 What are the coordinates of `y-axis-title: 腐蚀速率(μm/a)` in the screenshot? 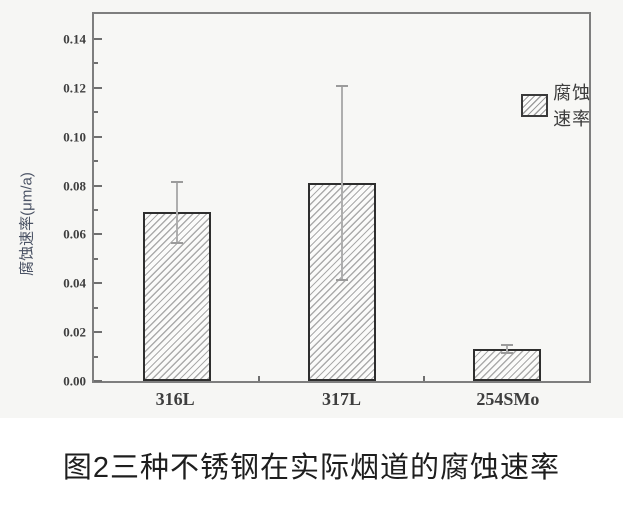 It's located at (27, 224).